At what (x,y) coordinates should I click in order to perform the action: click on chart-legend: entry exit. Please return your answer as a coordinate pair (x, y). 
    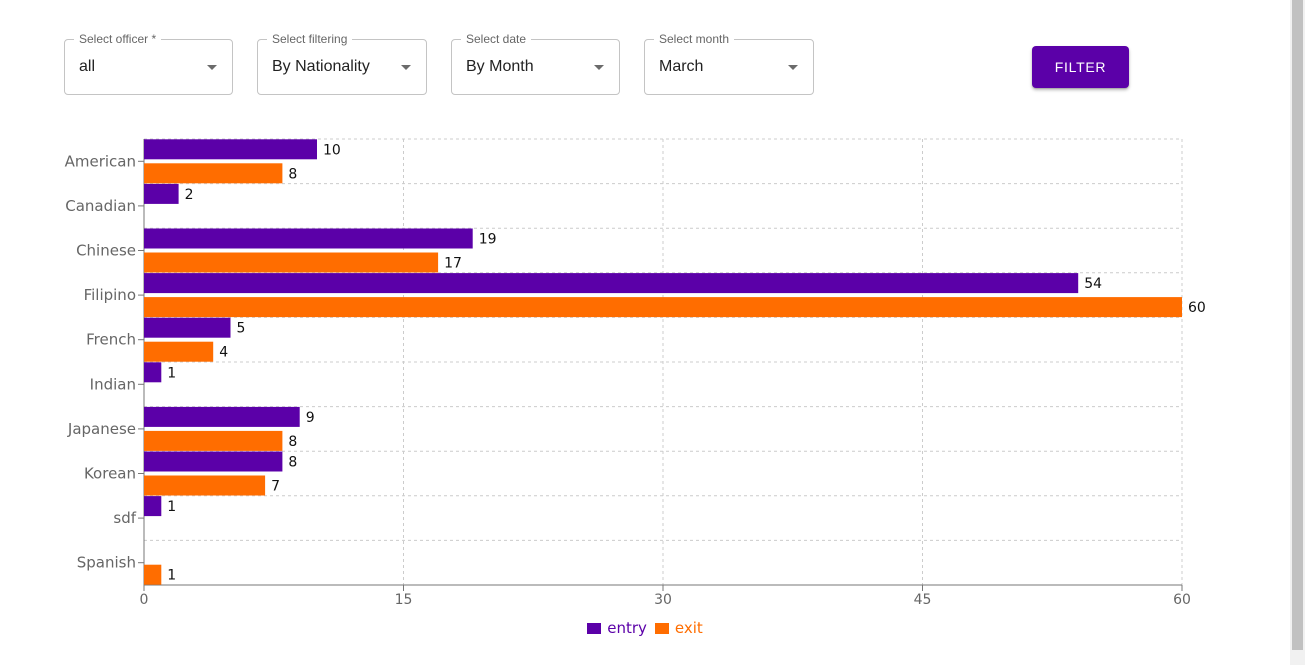
    Looking at the image, I should click on (645, 628).